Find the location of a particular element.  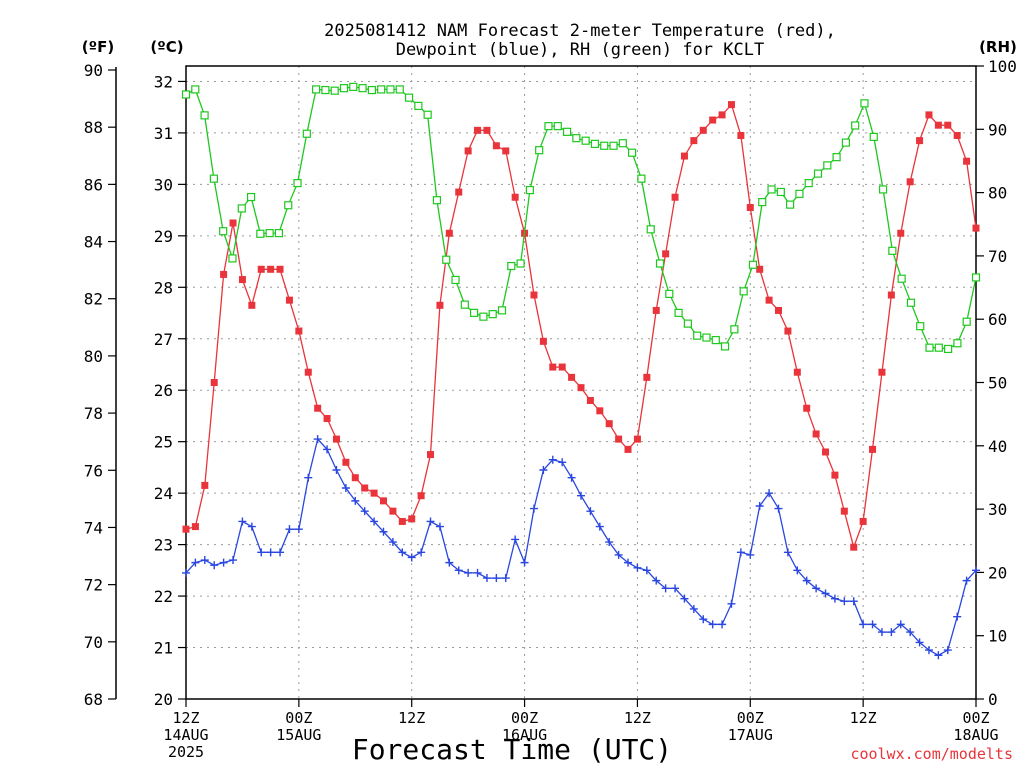

x-tick-label: 15AUG is located at coordinates (298, 735).